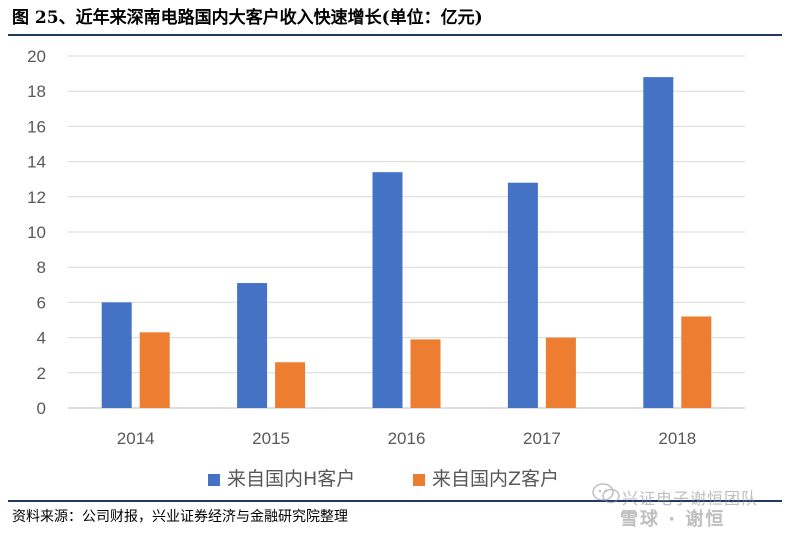 Image resolution: width=800 pixels, height=537 pixels. I want to click on x-tick-label: 2016, so click(407, 438).